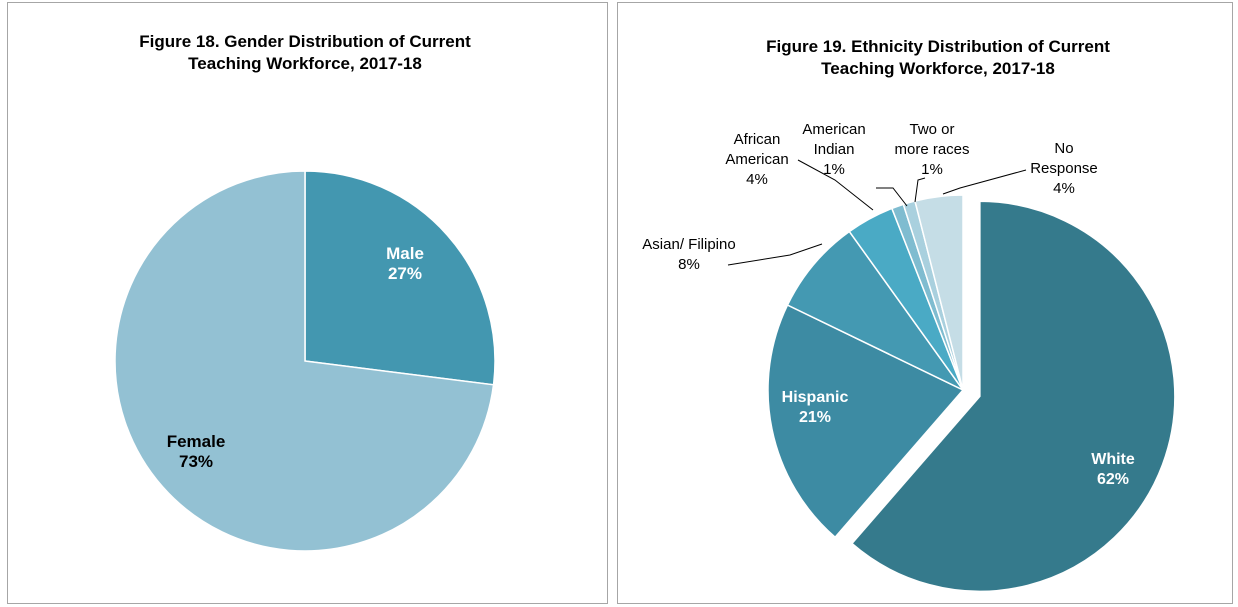 The height and width of the screenshot is (607, 1238). I want to click on category-label: American Indian, so click(834, 139).